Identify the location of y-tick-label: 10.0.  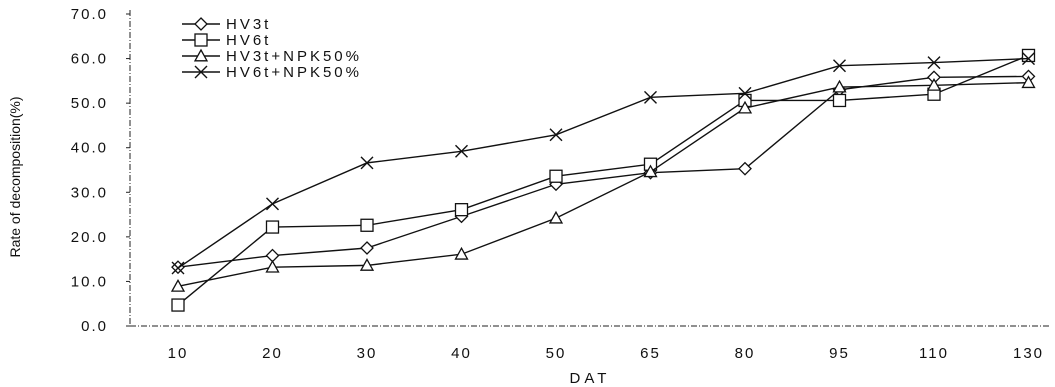
(89, 281).